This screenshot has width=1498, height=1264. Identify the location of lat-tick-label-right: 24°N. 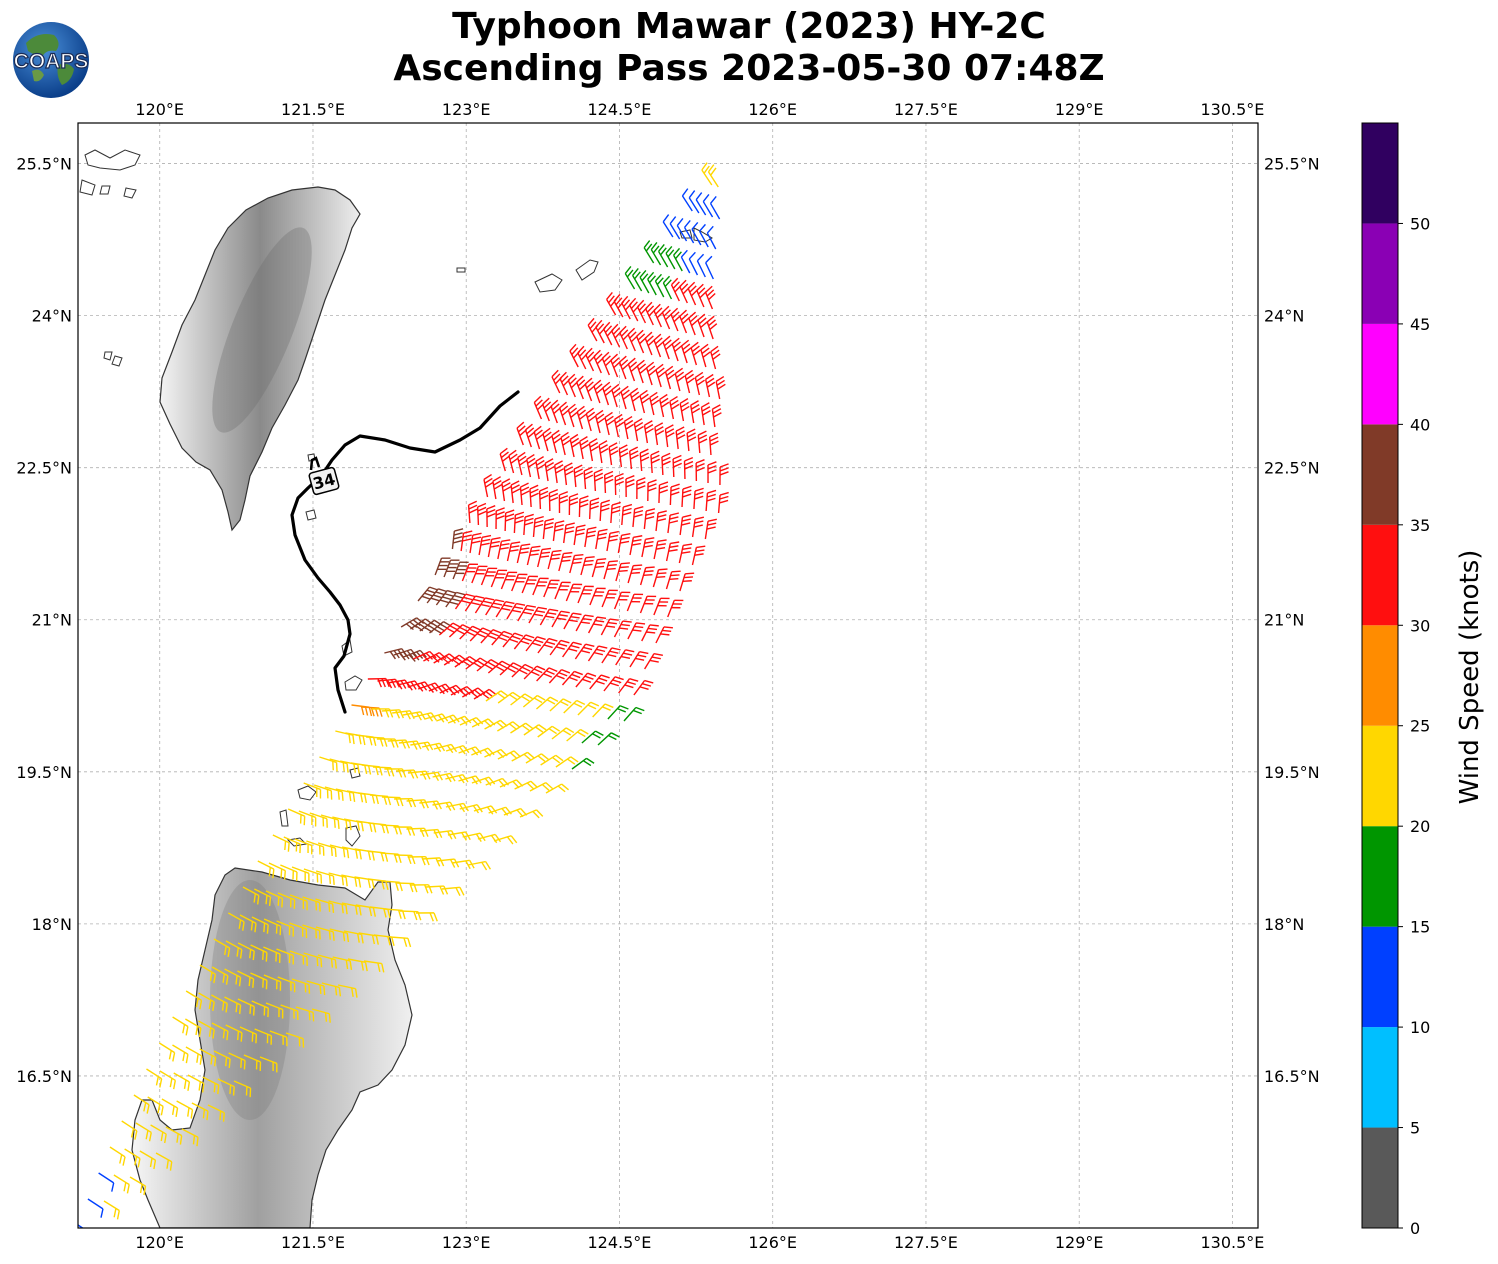
(1284, 316).